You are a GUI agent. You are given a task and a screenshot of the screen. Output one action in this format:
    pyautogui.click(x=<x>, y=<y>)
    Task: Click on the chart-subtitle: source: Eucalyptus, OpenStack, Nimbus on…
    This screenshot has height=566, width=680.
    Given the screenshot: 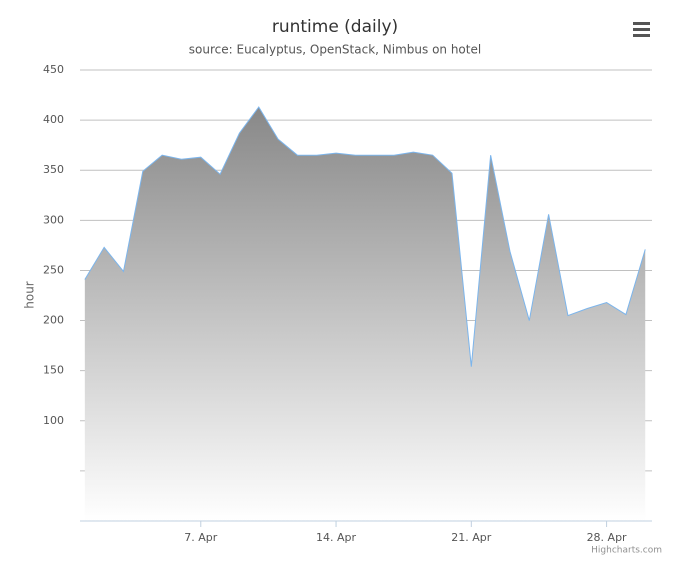 What is the action you would take?
    pyautogui.click(x=335, y=50)
    